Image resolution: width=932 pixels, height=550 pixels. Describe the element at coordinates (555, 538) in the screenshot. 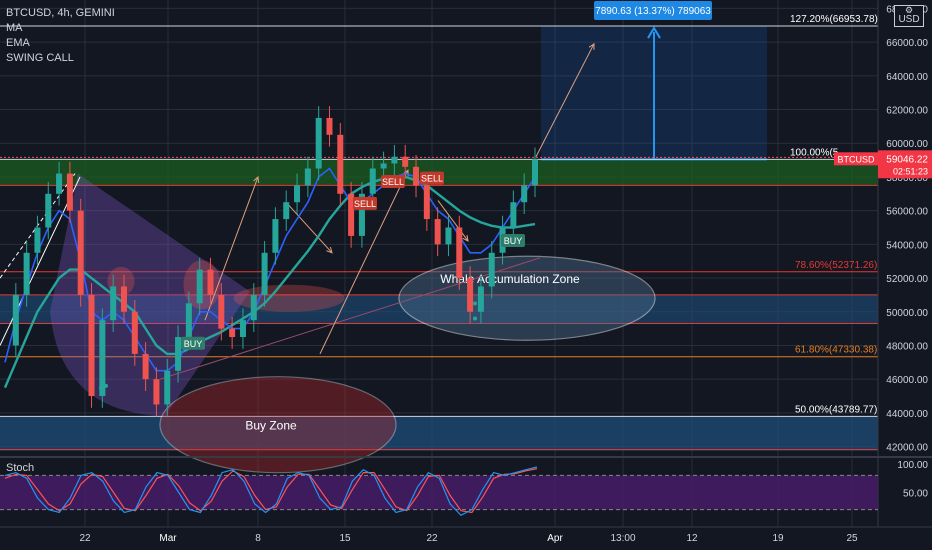

I see `time-axis-tick: Apr` at that location.